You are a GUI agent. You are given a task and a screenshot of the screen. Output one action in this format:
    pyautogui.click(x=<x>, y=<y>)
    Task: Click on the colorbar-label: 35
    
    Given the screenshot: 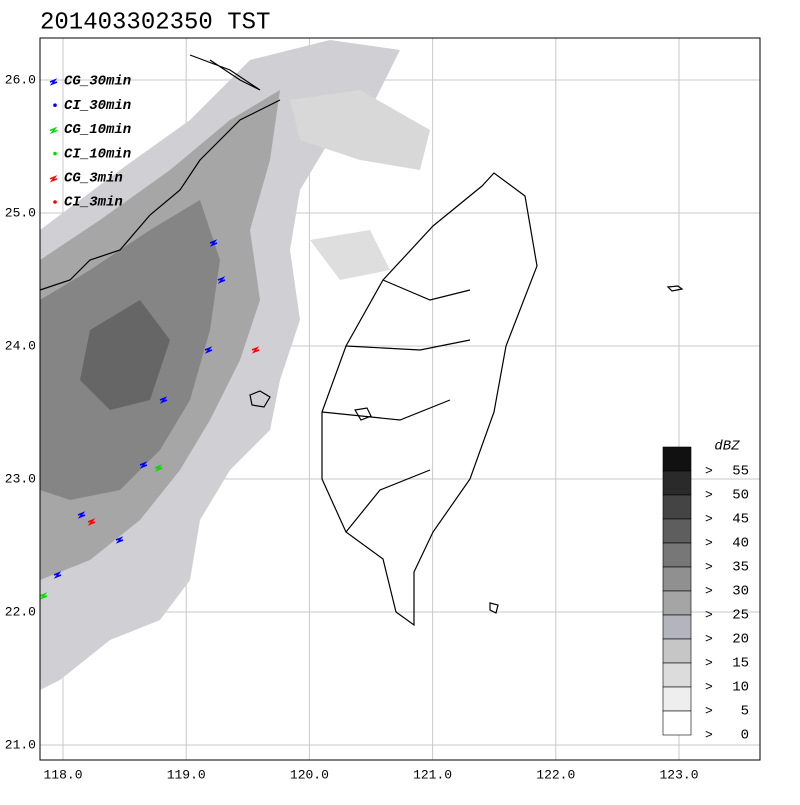 What is the action you would take?
    pyautogui.click(x=740, y=568)
    